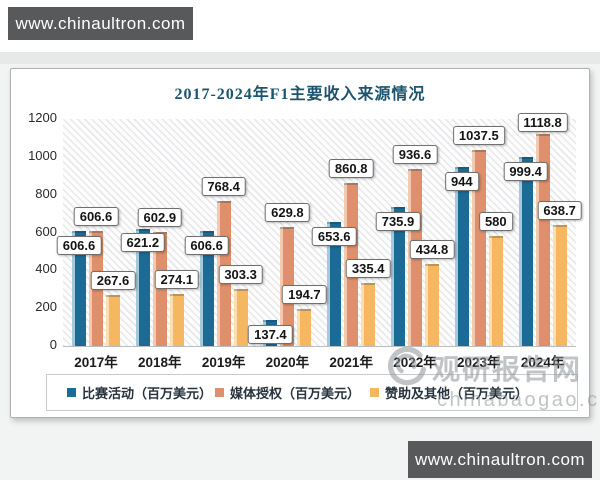 This screenshot has height=480, width=600. I want to click on site-badge-bottom: www.chinaultron.com, so click(500, 459).